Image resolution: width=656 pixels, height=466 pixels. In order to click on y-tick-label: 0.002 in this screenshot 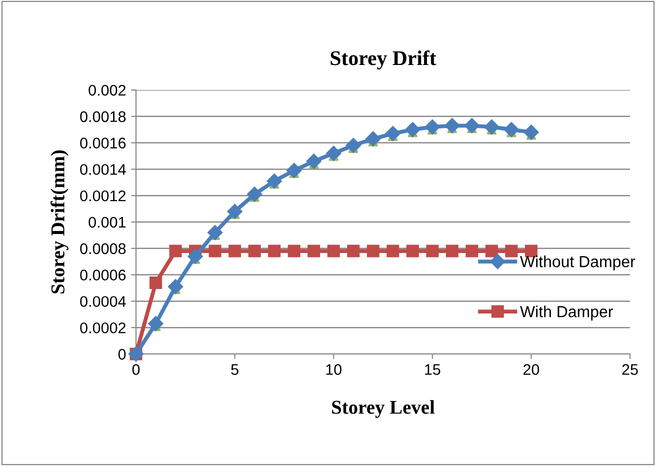, I will do `click(107, 90)`.